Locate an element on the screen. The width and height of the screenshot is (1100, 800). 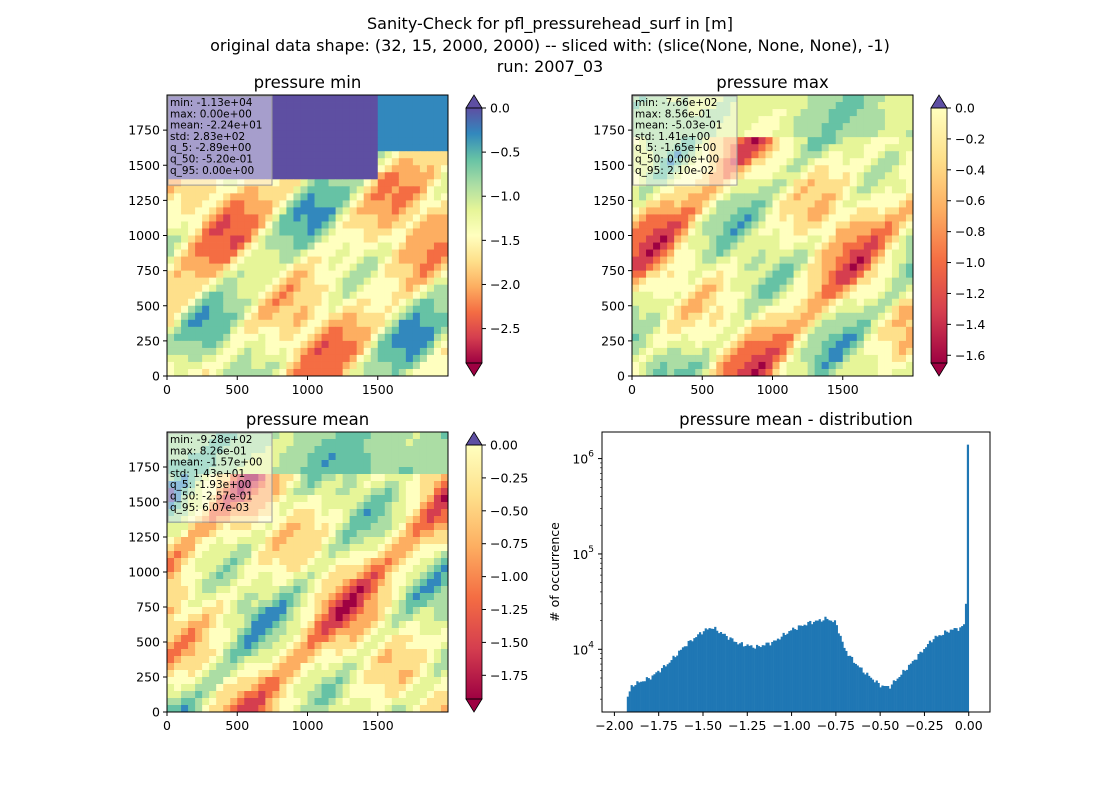
colorbar-extend-bottom is located at coordinates (474, 369).